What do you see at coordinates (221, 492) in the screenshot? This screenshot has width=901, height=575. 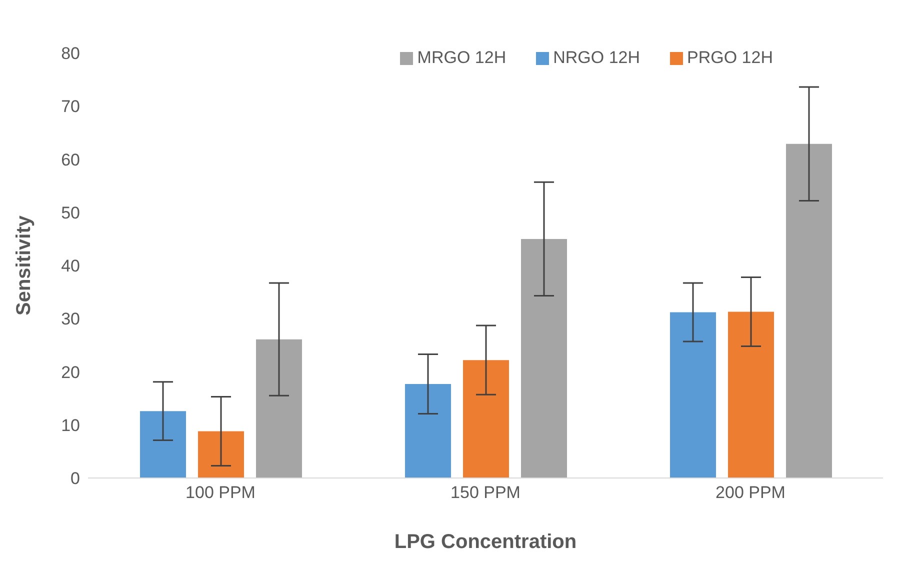 I see `x-tick-label: 100 PPM` at bounding box center [221, 492].